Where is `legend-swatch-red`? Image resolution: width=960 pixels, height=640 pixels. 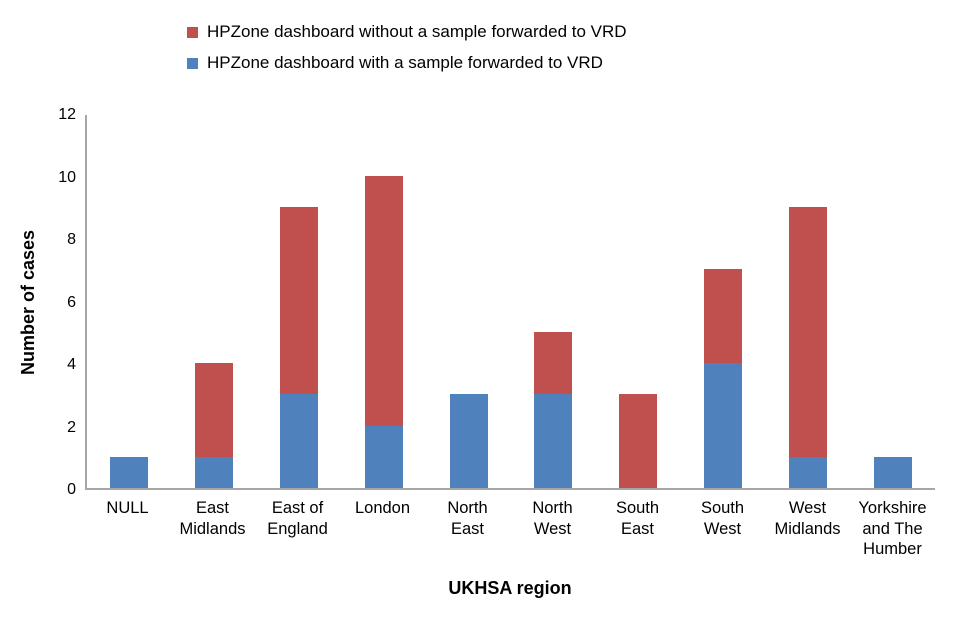
legend-swatch-red is located at coordinates (192, 32).